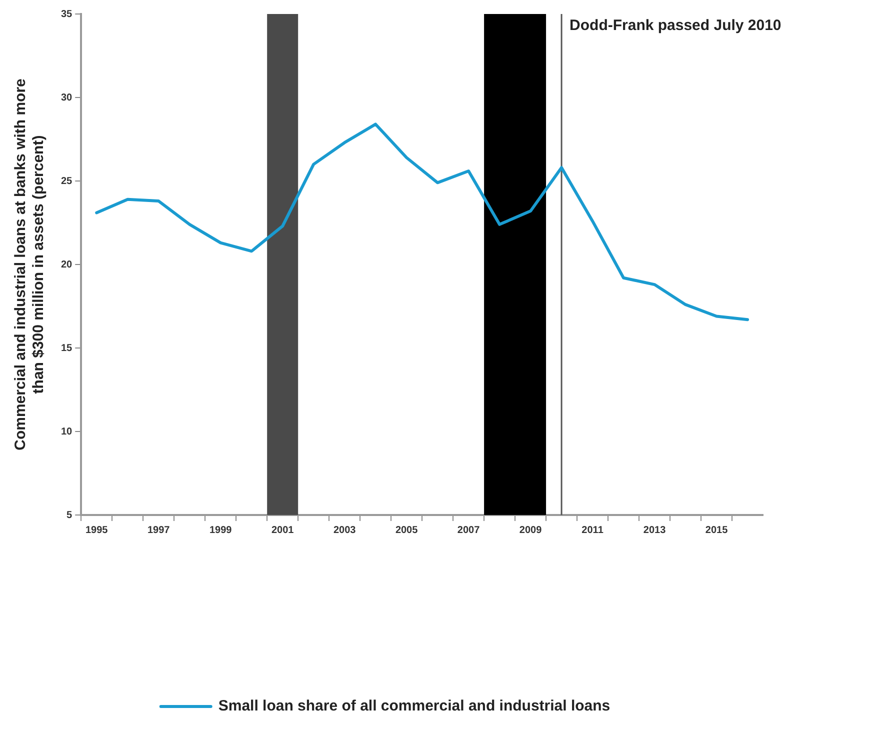  What do you see at coordinates (344, 530) in the screenshot?
I see `x-tick-label: 2003` at bounding box center [344, 530].